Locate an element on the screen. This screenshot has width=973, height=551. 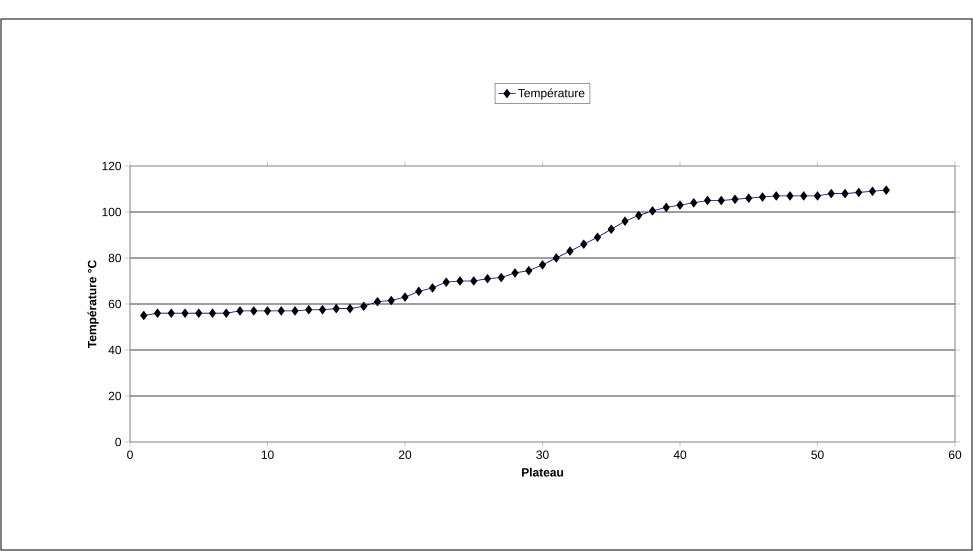
x-tick-label: 20 is located at coordinates (405, 454).